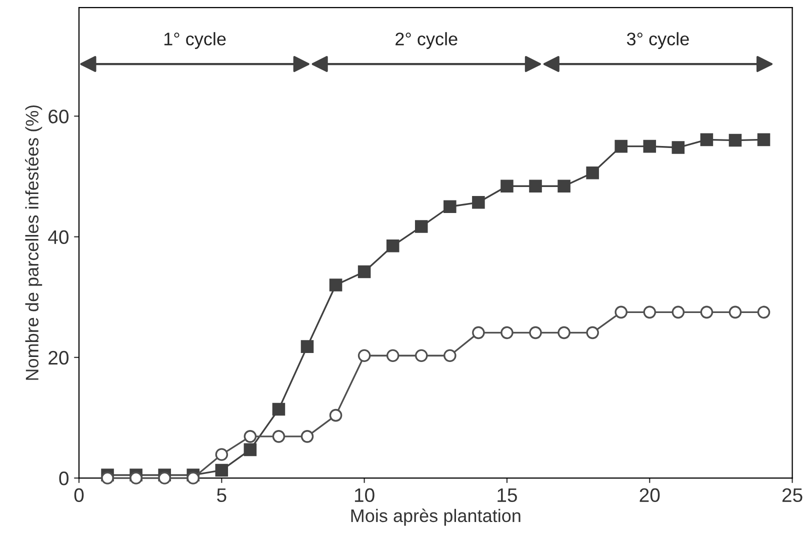 The height and width of the screenshot is (542, 806). What do you see at coordinates (221, 495) in the screenshot?
I see `x-tick-label: 5` at bounding box center [221, 495].